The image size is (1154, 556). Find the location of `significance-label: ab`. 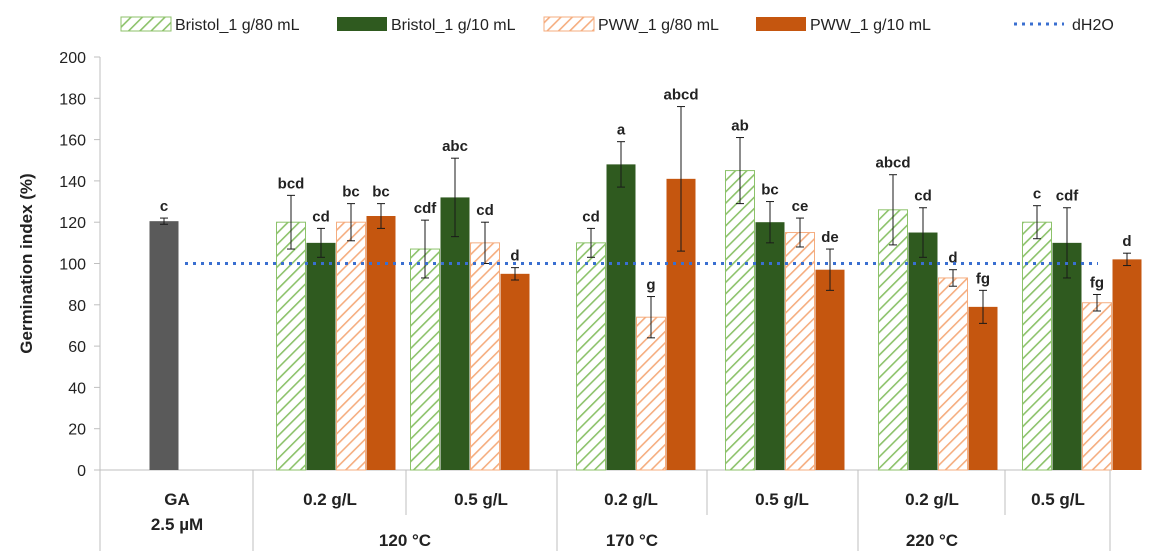

significance-label: ab is located at coordinates (740, 126).